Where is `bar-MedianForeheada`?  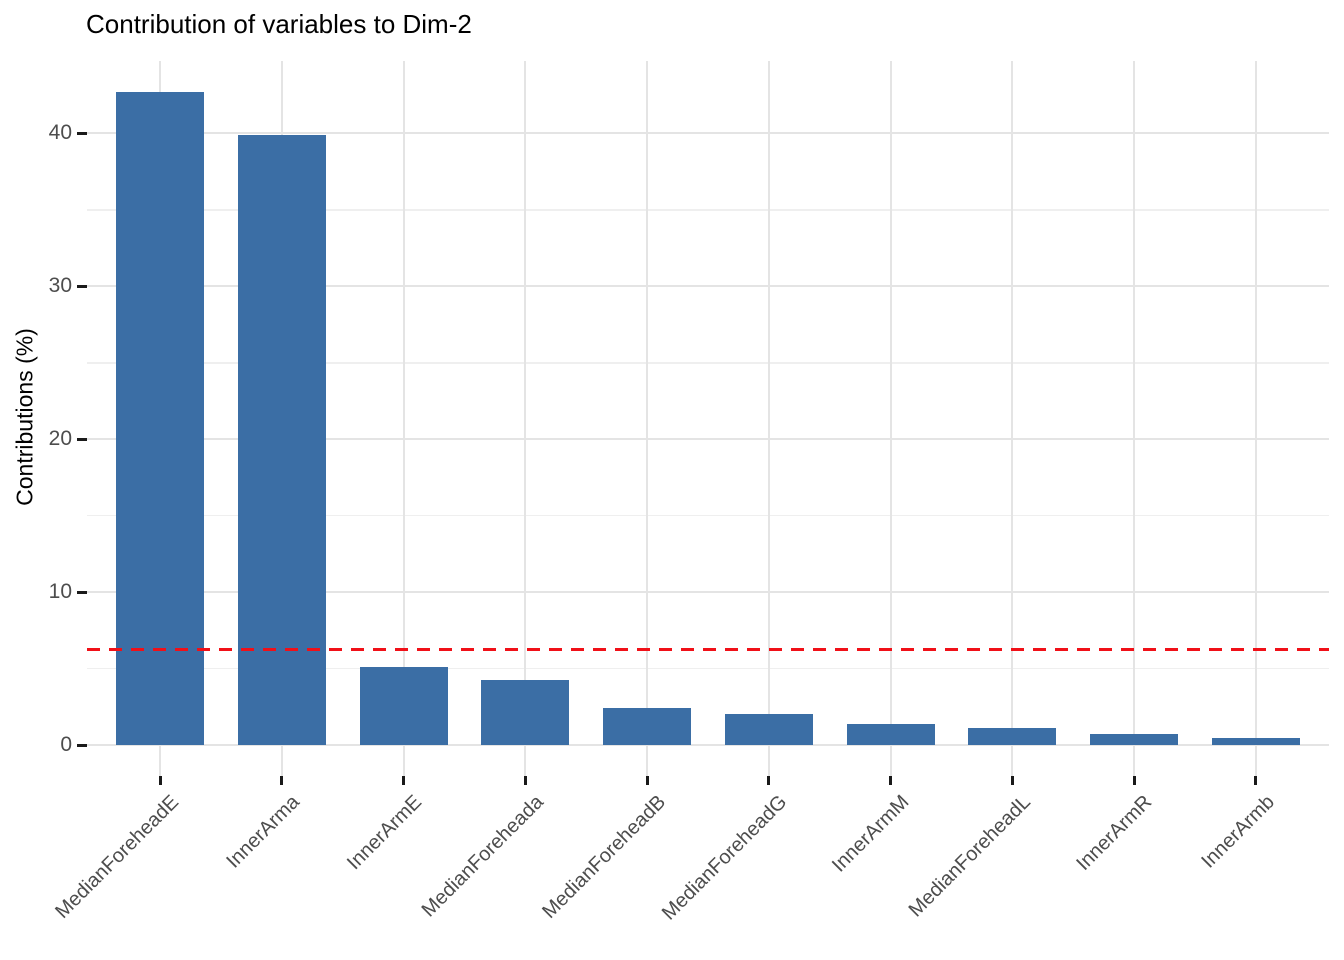
bar-MedianForeheada is located at coordinates (525, 712).